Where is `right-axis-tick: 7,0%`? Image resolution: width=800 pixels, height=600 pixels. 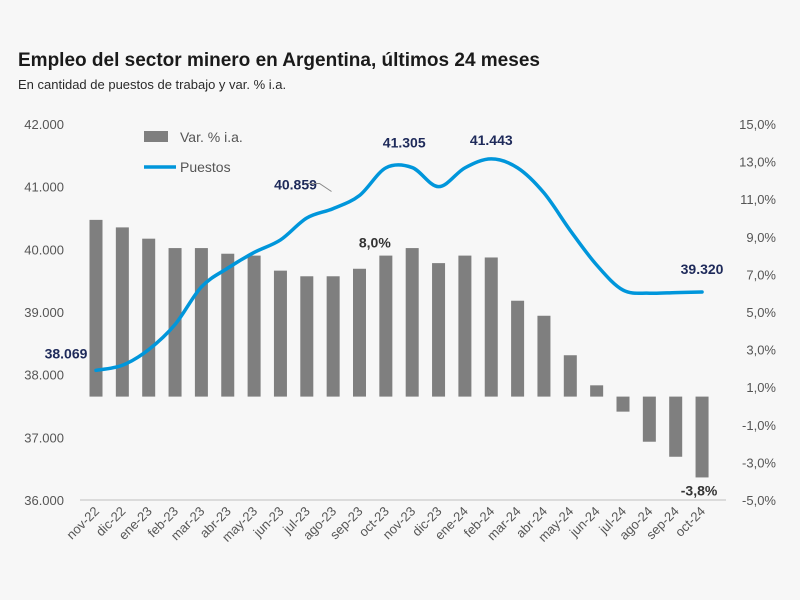
right-axis-tick: 7,0% is located at coordinates (761, 274).